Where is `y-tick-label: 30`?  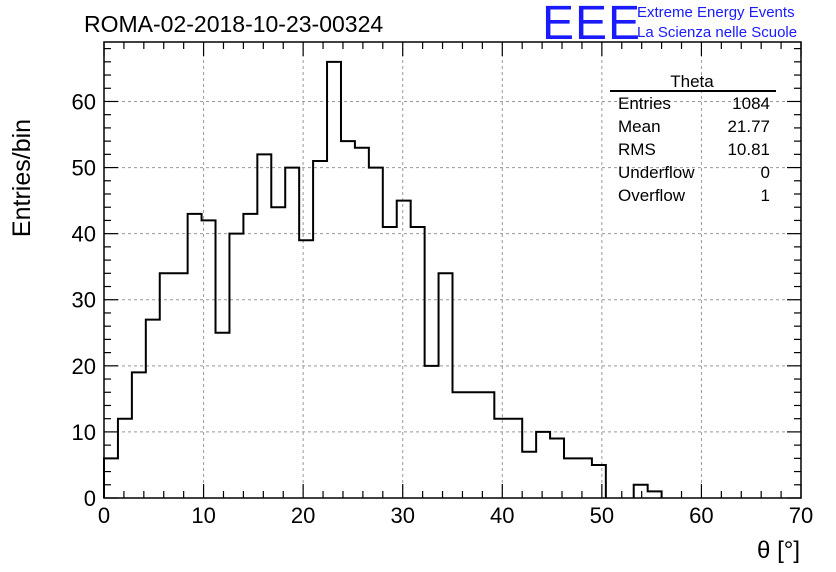
y-tick-label: 30 is located at coordinates (84, 300).